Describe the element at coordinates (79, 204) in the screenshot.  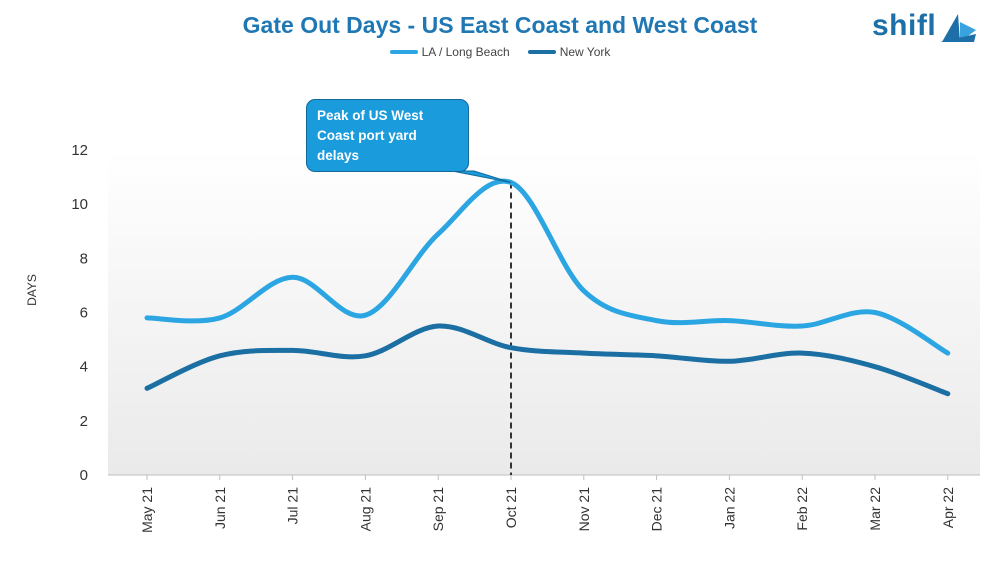
I see `y-tick-label: 10` at that location.